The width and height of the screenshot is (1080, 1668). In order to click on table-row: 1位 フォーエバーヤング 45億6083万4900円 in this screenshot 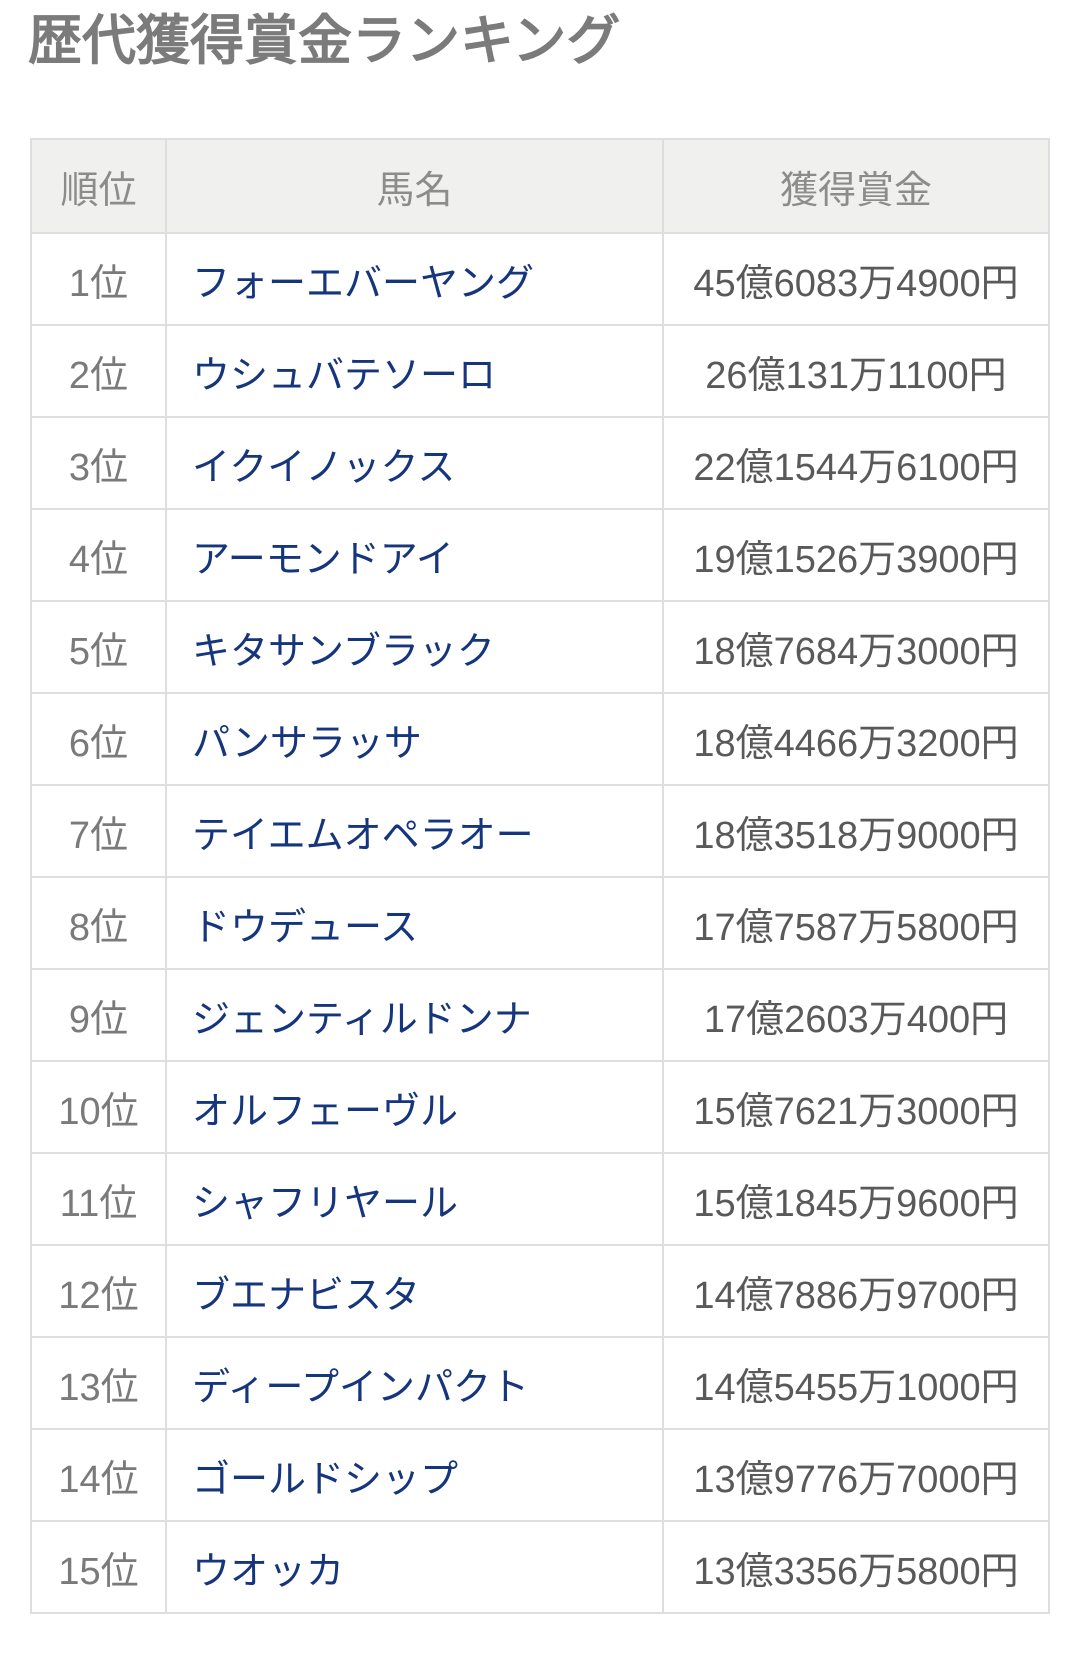, I will do `click(540, 279)`.